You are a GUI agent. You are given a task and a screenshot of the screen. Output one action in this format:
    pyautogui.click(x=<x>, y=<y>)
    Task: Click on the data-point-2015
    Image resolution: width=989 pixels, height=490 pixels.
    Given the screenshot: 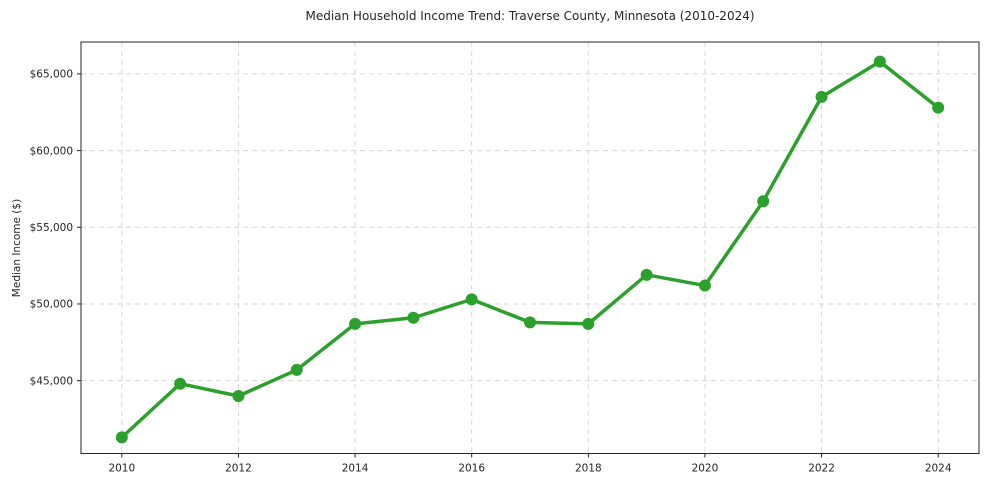 What is the action you would take?
    pyautogui.click(x=413, y=317)
    